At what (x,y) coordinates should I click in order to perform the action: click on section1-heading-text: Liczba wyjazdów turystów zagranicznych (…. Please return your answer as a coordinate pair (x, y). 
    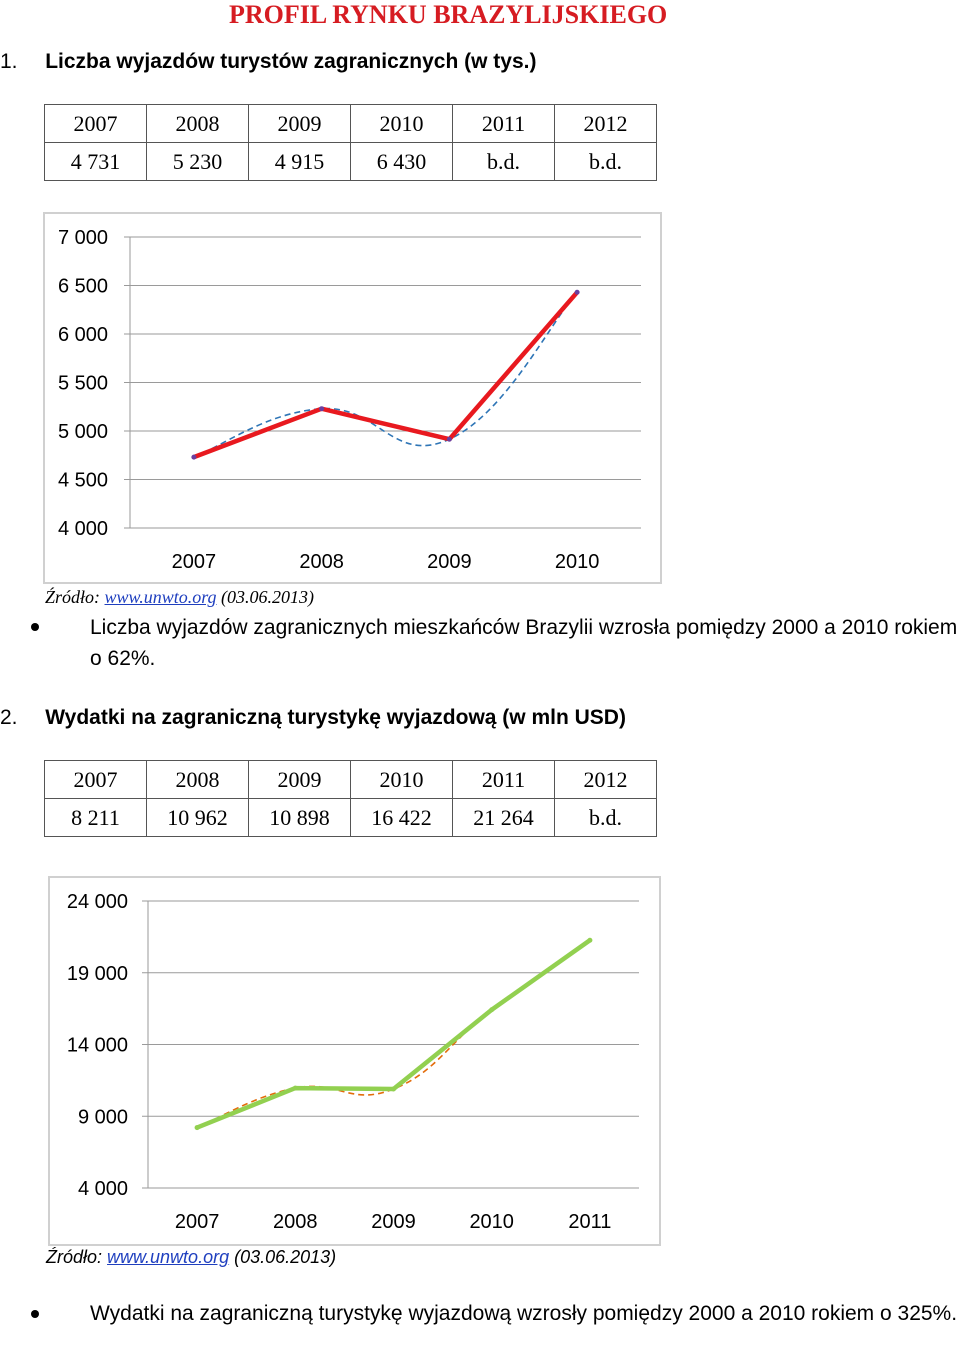
    Looking at the image, I should click on (291, 61).